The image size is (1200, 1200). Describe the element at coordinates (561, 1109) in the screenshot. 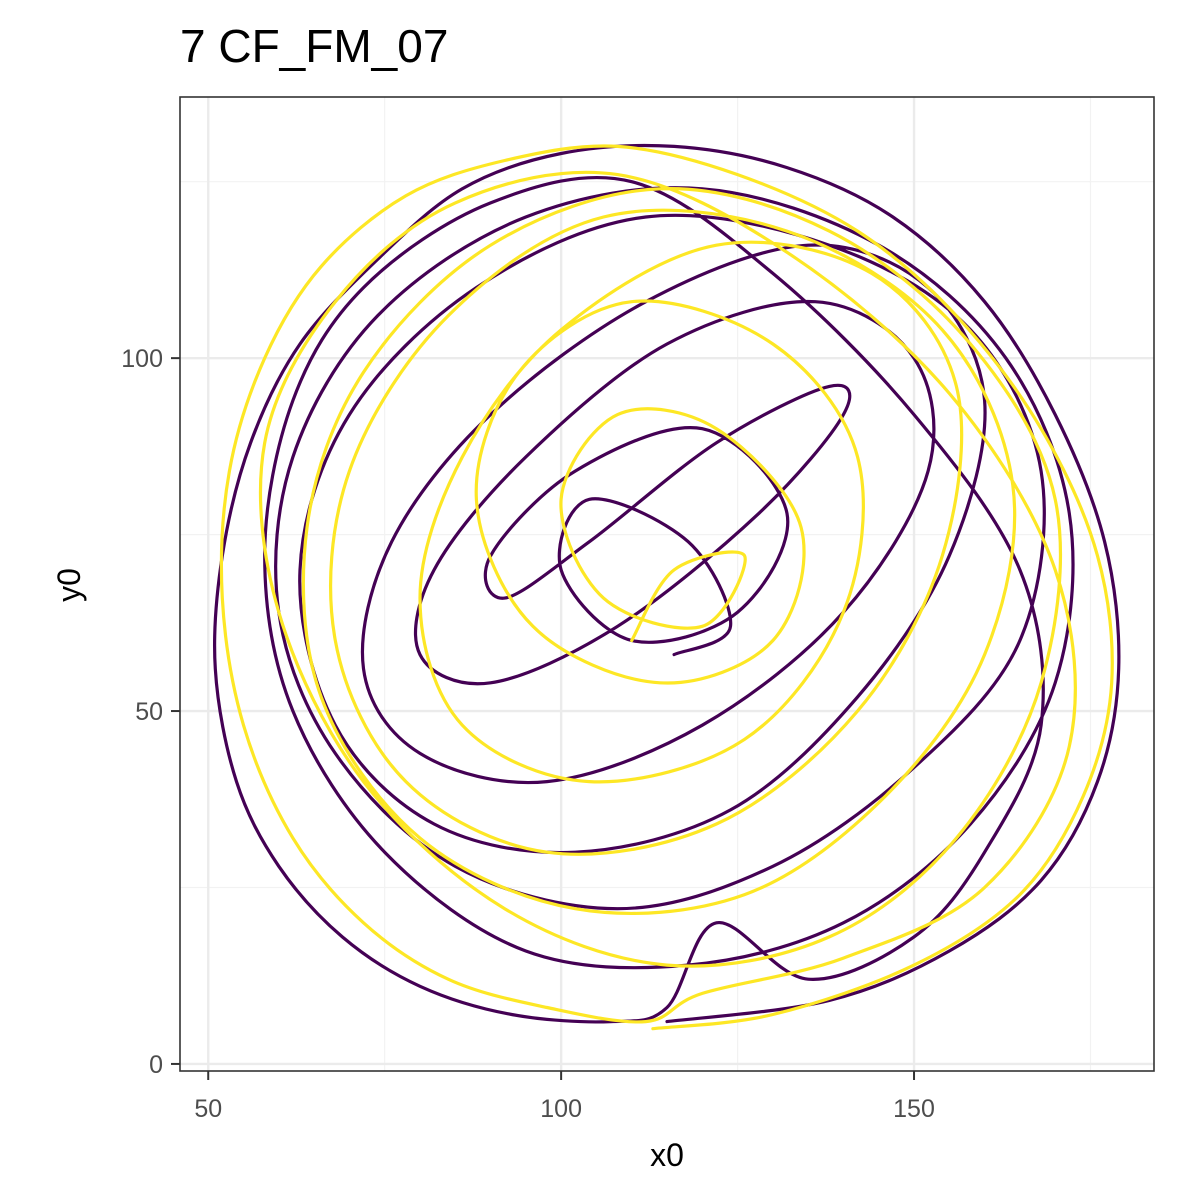

I see `x-tick-label-1: 100` at that location.